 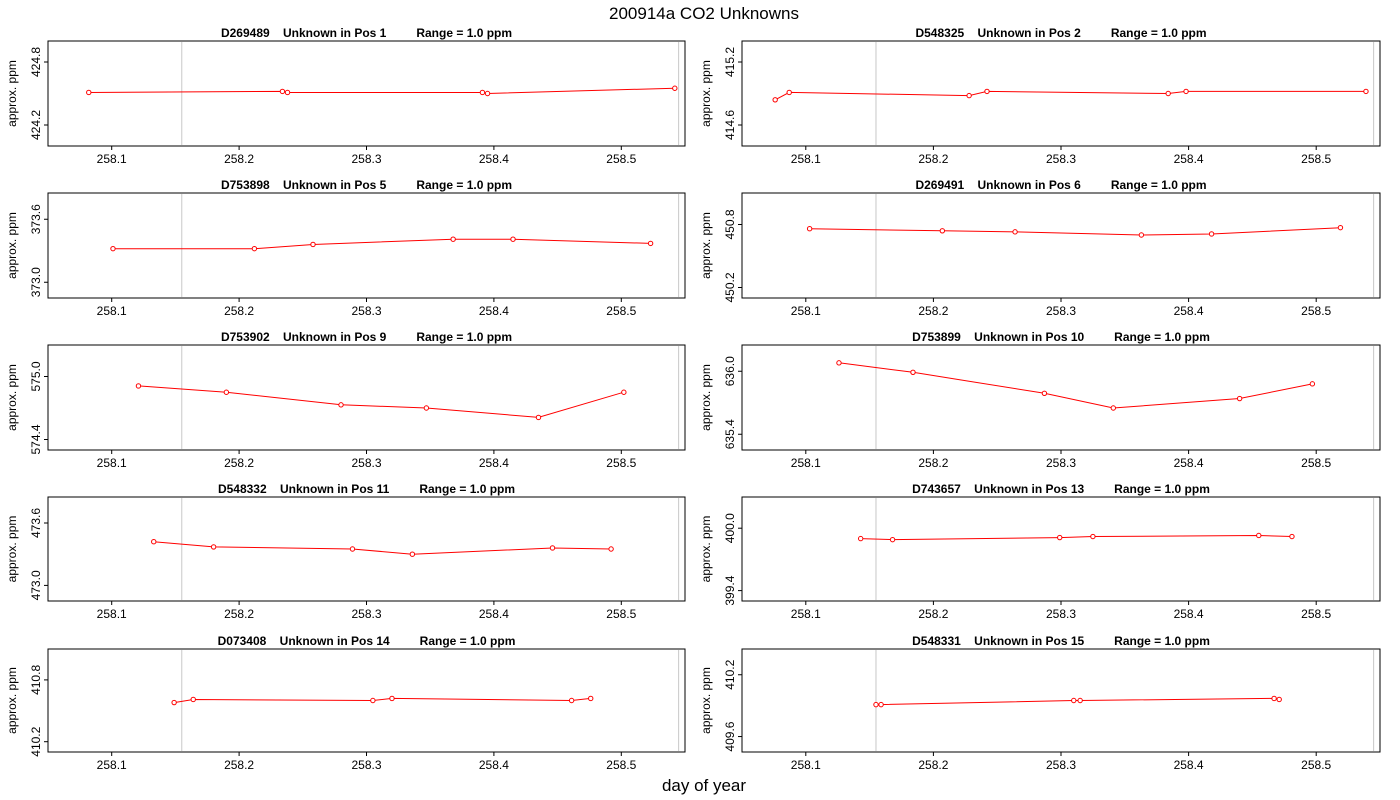 I want to click on y-tick-label: 473.0, so click(x=36, y=585).